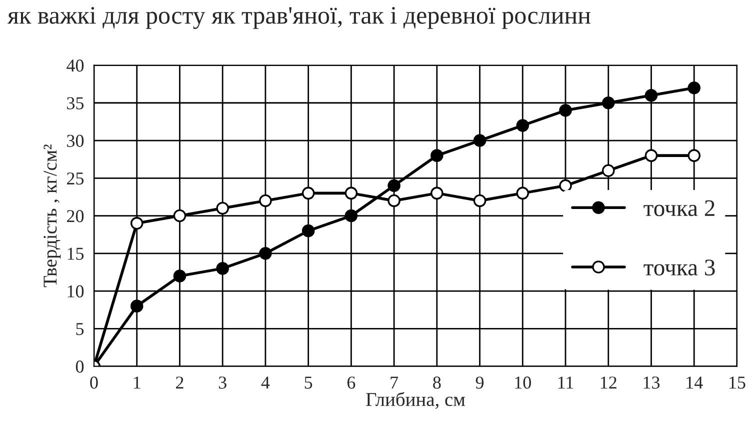 This screenshot has height=421, width=752. I want to click on y-tick-label: 0, so click(80, 366).